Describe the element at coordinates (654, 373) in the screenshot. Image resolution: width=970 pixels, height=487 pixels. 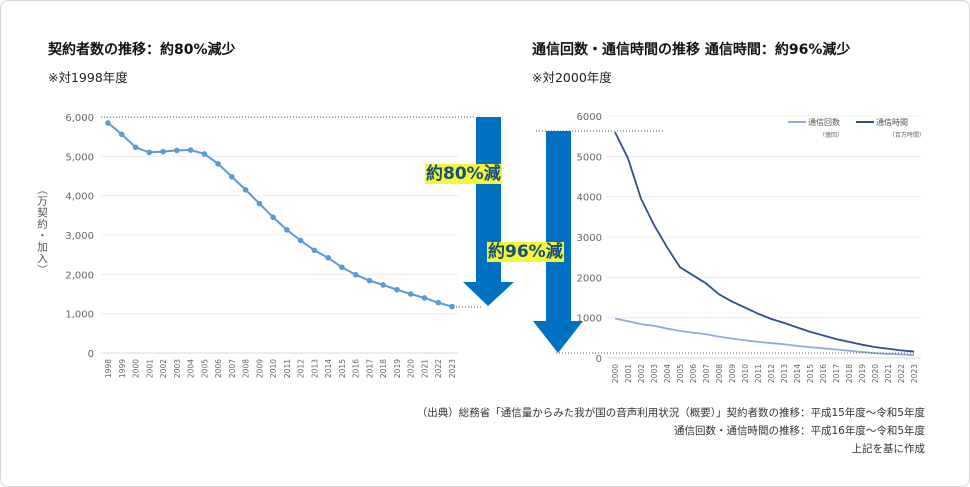
I see `x-tick-label: 2003` at that location.